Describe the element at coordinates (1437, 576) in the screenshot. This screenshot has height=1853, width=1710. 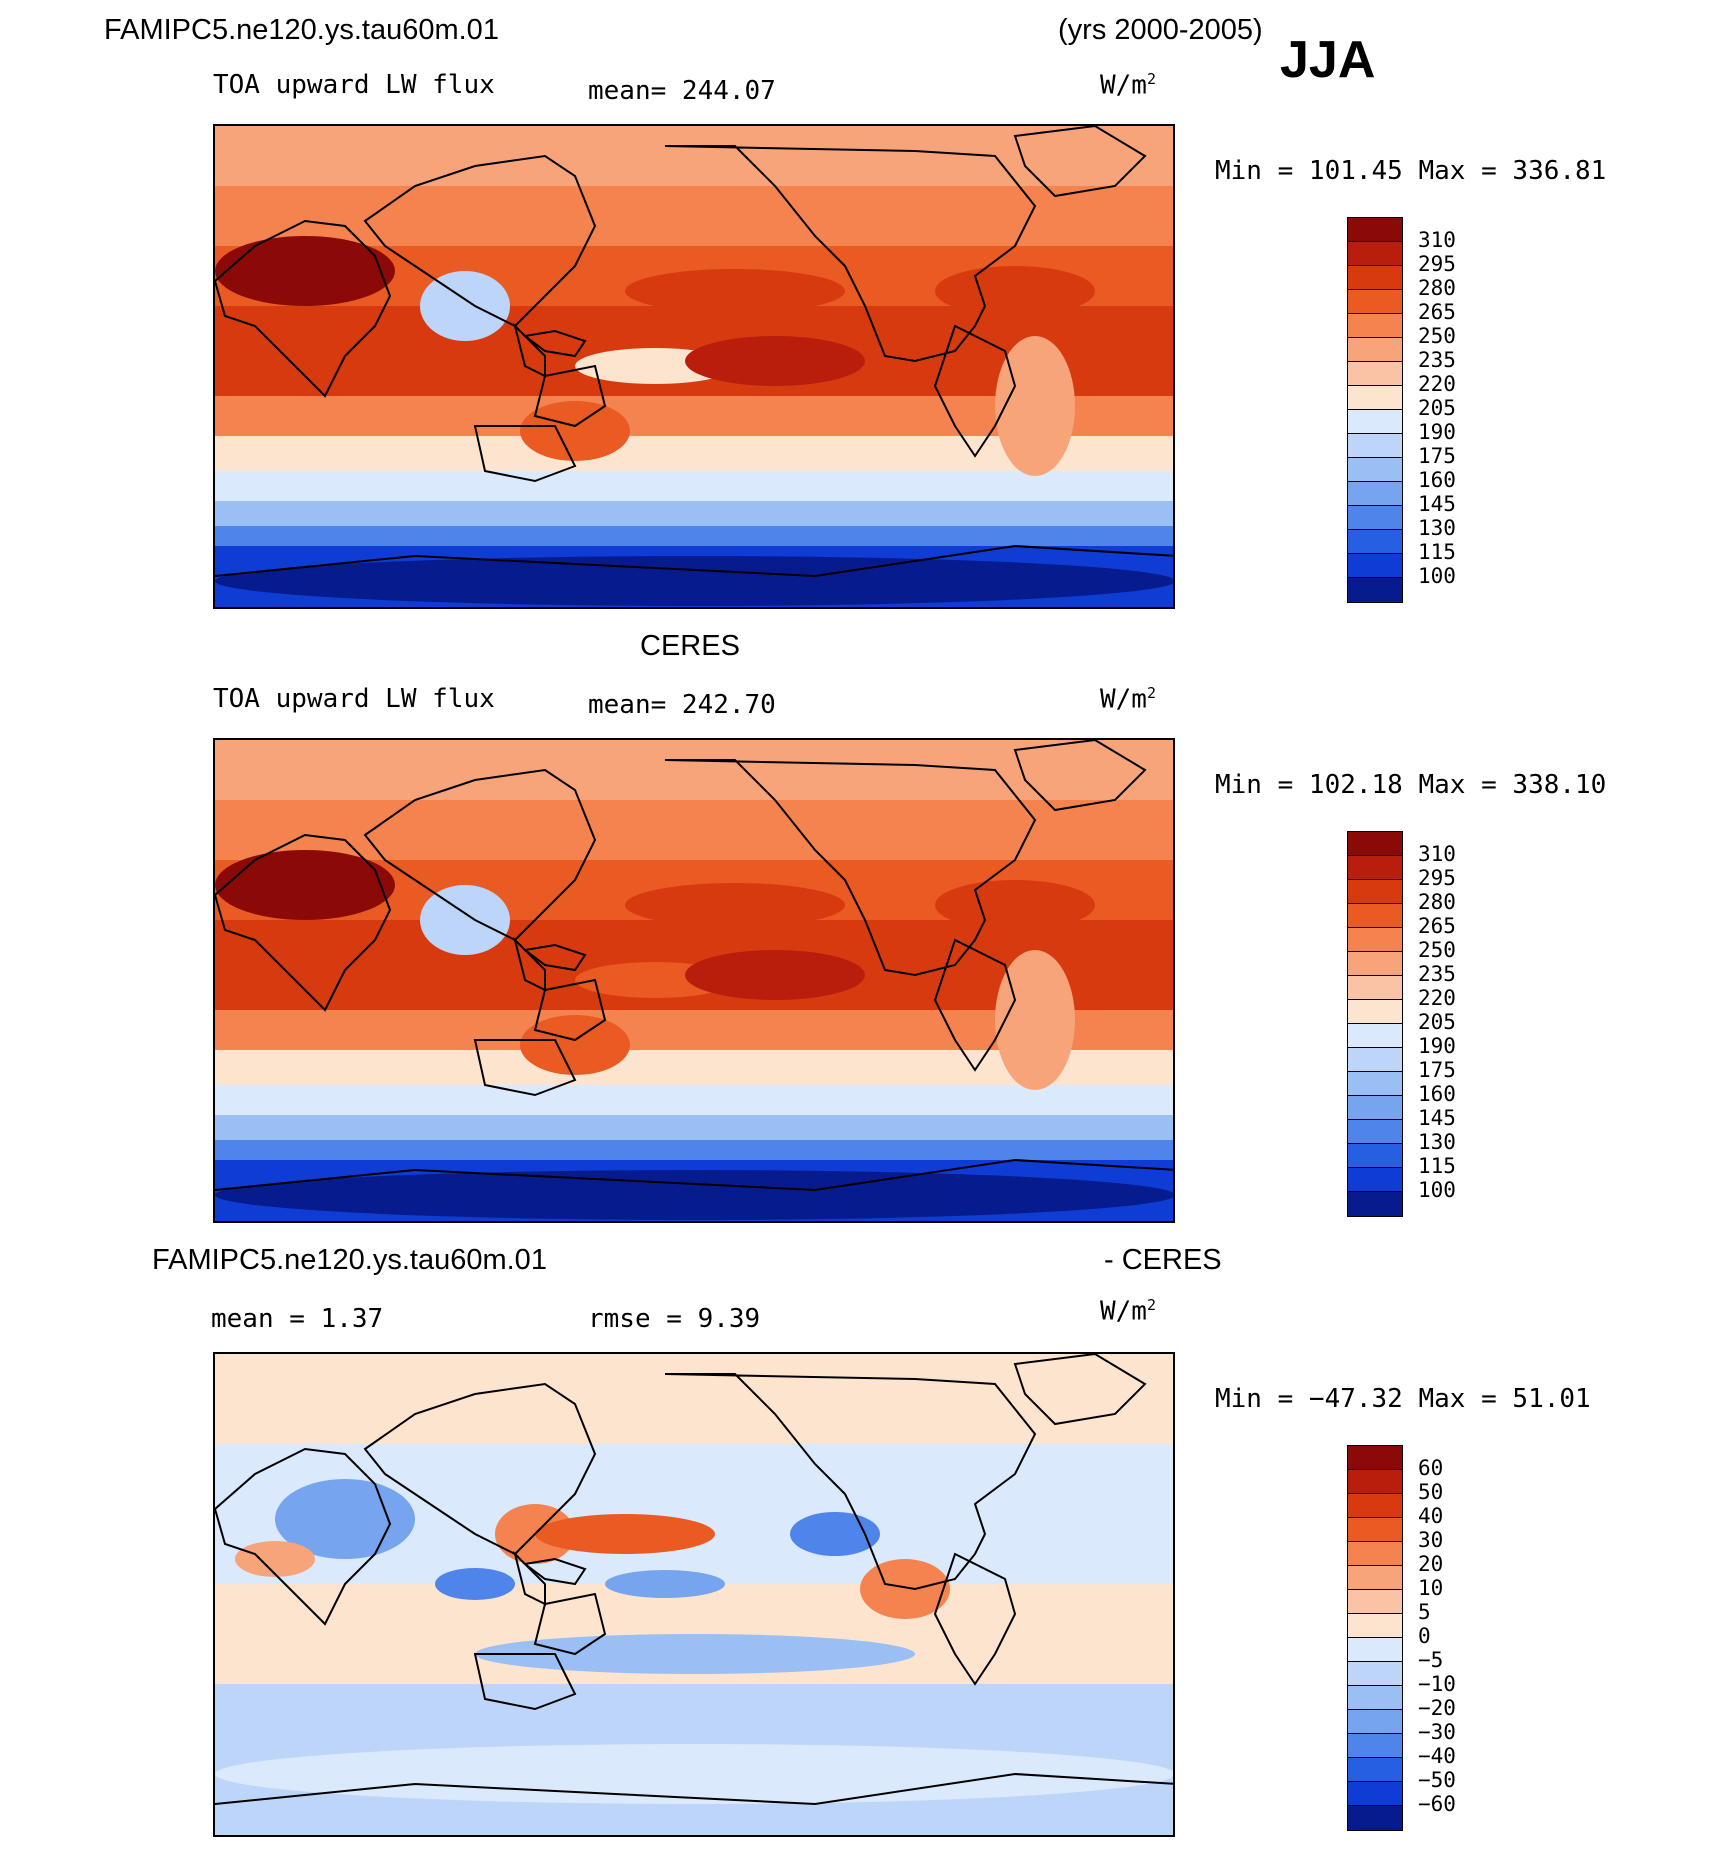
I see `colorbar-tick-label: 100` at that location.